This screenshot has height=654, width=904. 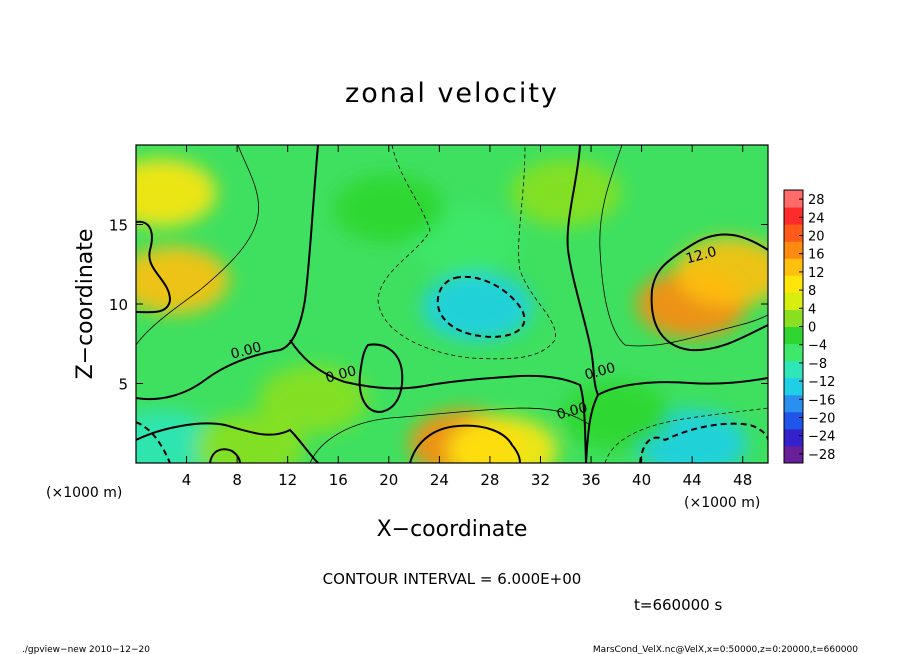 I want to click on contour-label: 12.0, so click(x=701, y=256).